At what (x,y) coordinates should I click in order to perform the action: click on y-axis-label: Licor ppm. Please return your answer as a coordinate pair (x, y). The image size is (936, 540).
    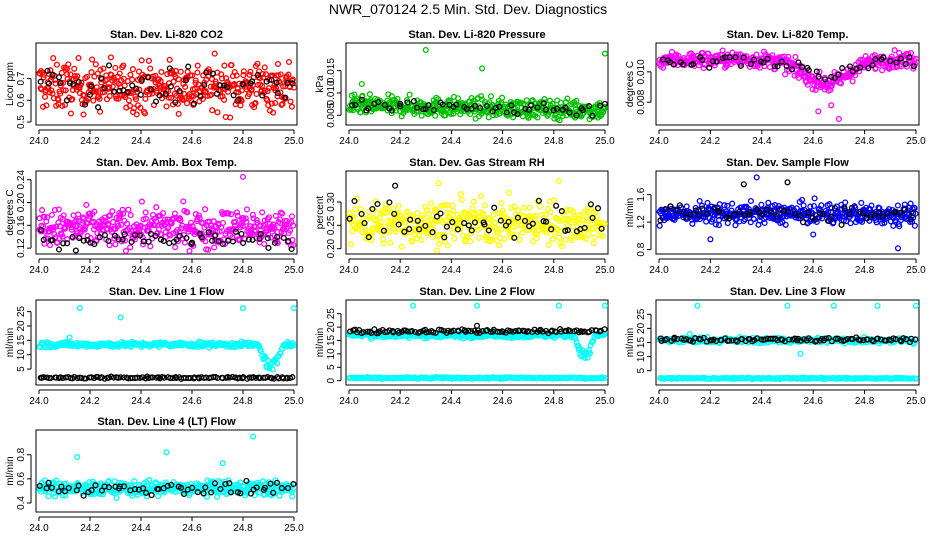
    Looking at the image, I should click on (10, 84).